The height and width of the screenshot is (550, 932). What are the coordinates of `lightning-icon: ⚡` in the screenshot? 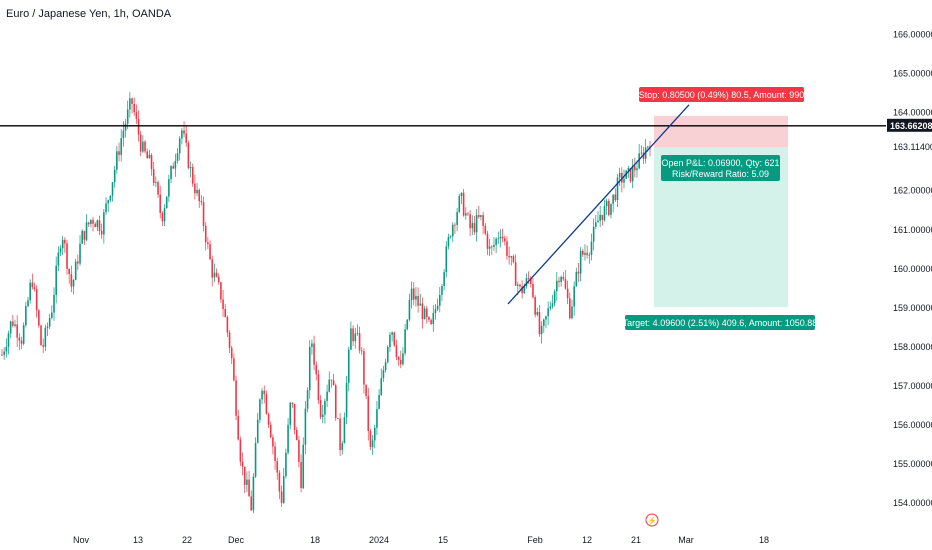 It's located at (652, 521).